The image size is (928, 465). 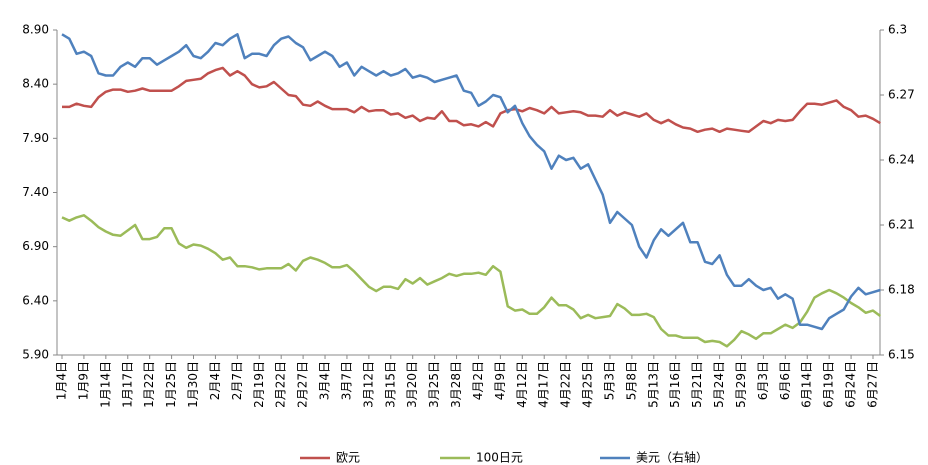 What do you see at coordinates (434, 384) in the screenshot?
I see `x-tick-label: 3月25日` at bounding box center [434, 384].